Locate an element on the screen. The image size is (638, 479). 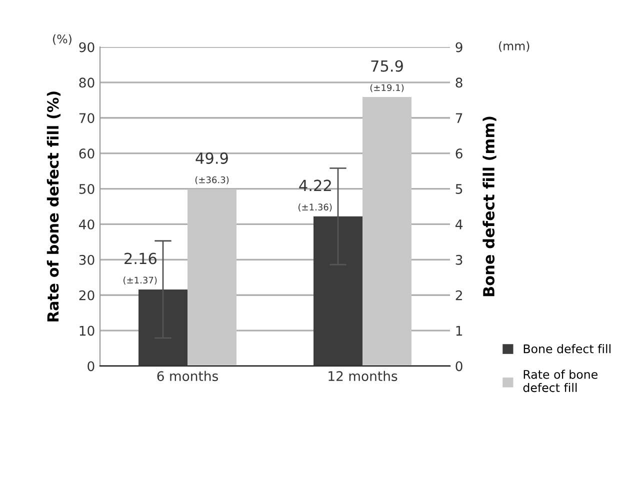
y2-tick-label: 5 is located at coordinates (459, 189).